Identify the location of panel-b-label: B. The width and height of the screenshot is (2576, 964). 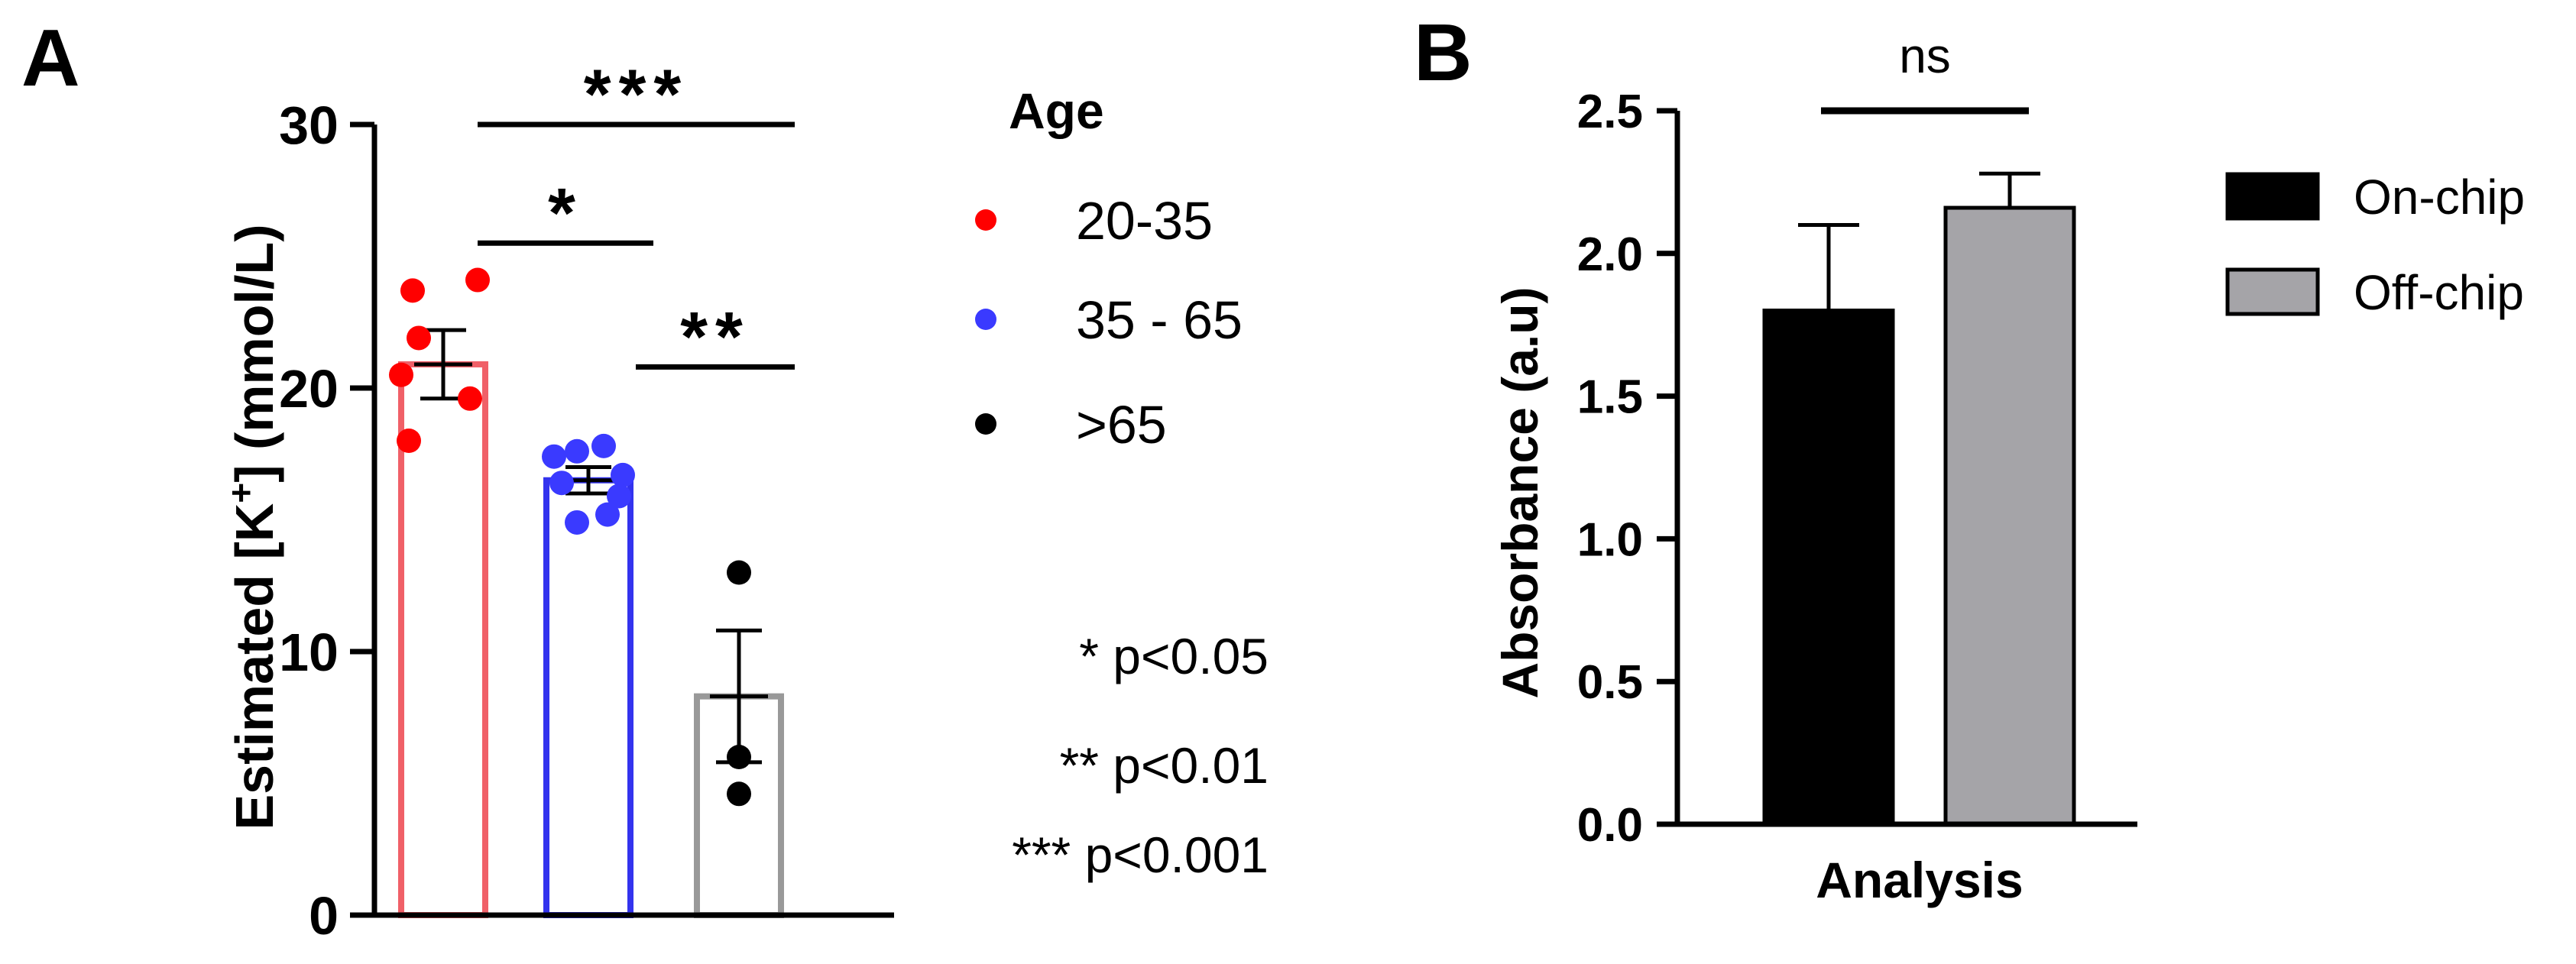
(1443, 53).